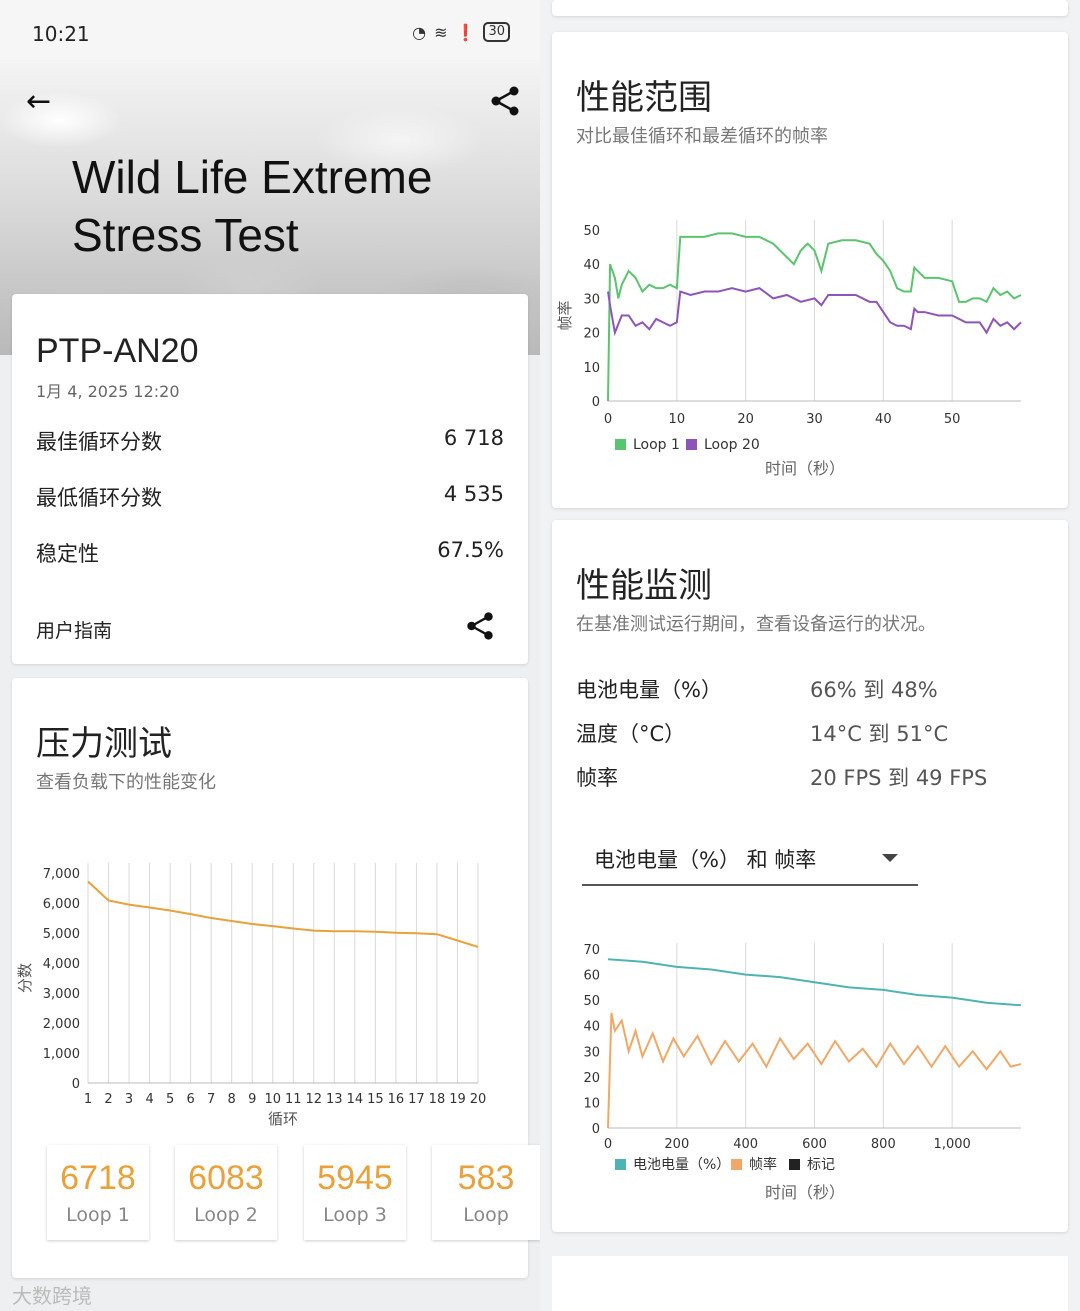  Describe the element at coordinates (745, 1144) in the screenshot. I see `x-tick-label: 400` at that location.